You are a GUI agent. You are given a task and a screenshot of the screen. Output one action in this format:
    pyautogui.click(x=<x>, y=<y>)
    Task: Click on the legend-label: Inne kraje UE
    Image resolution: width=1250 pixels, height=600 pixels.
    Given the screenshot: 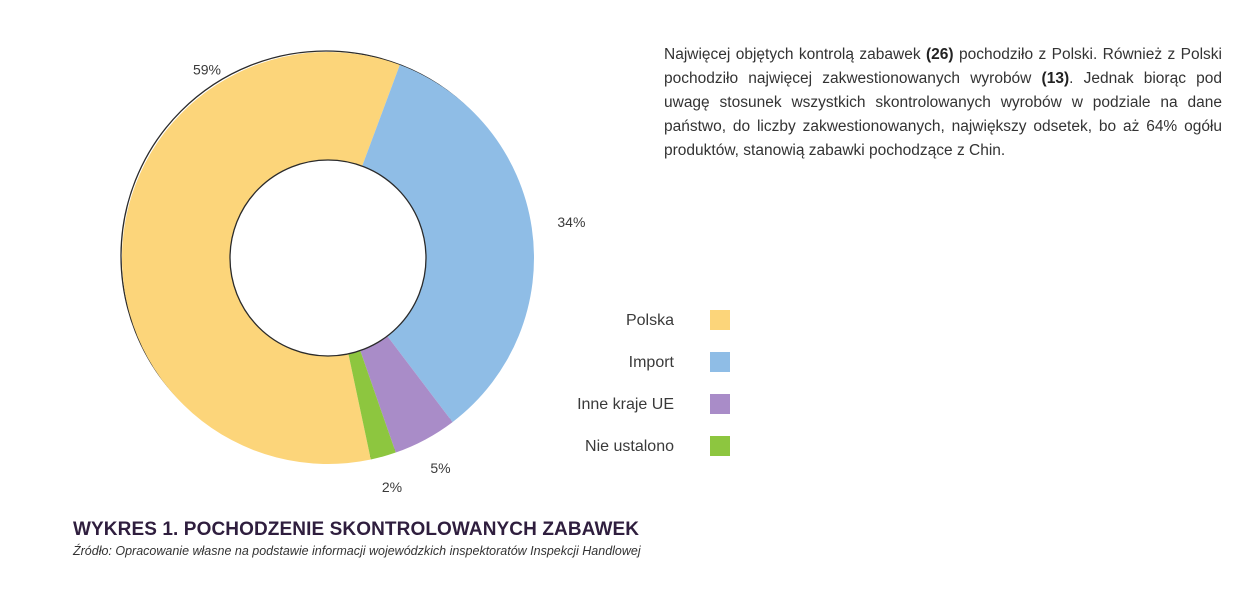 What is the action you would take?
    pyautogui.click(x=625, y=404)
    